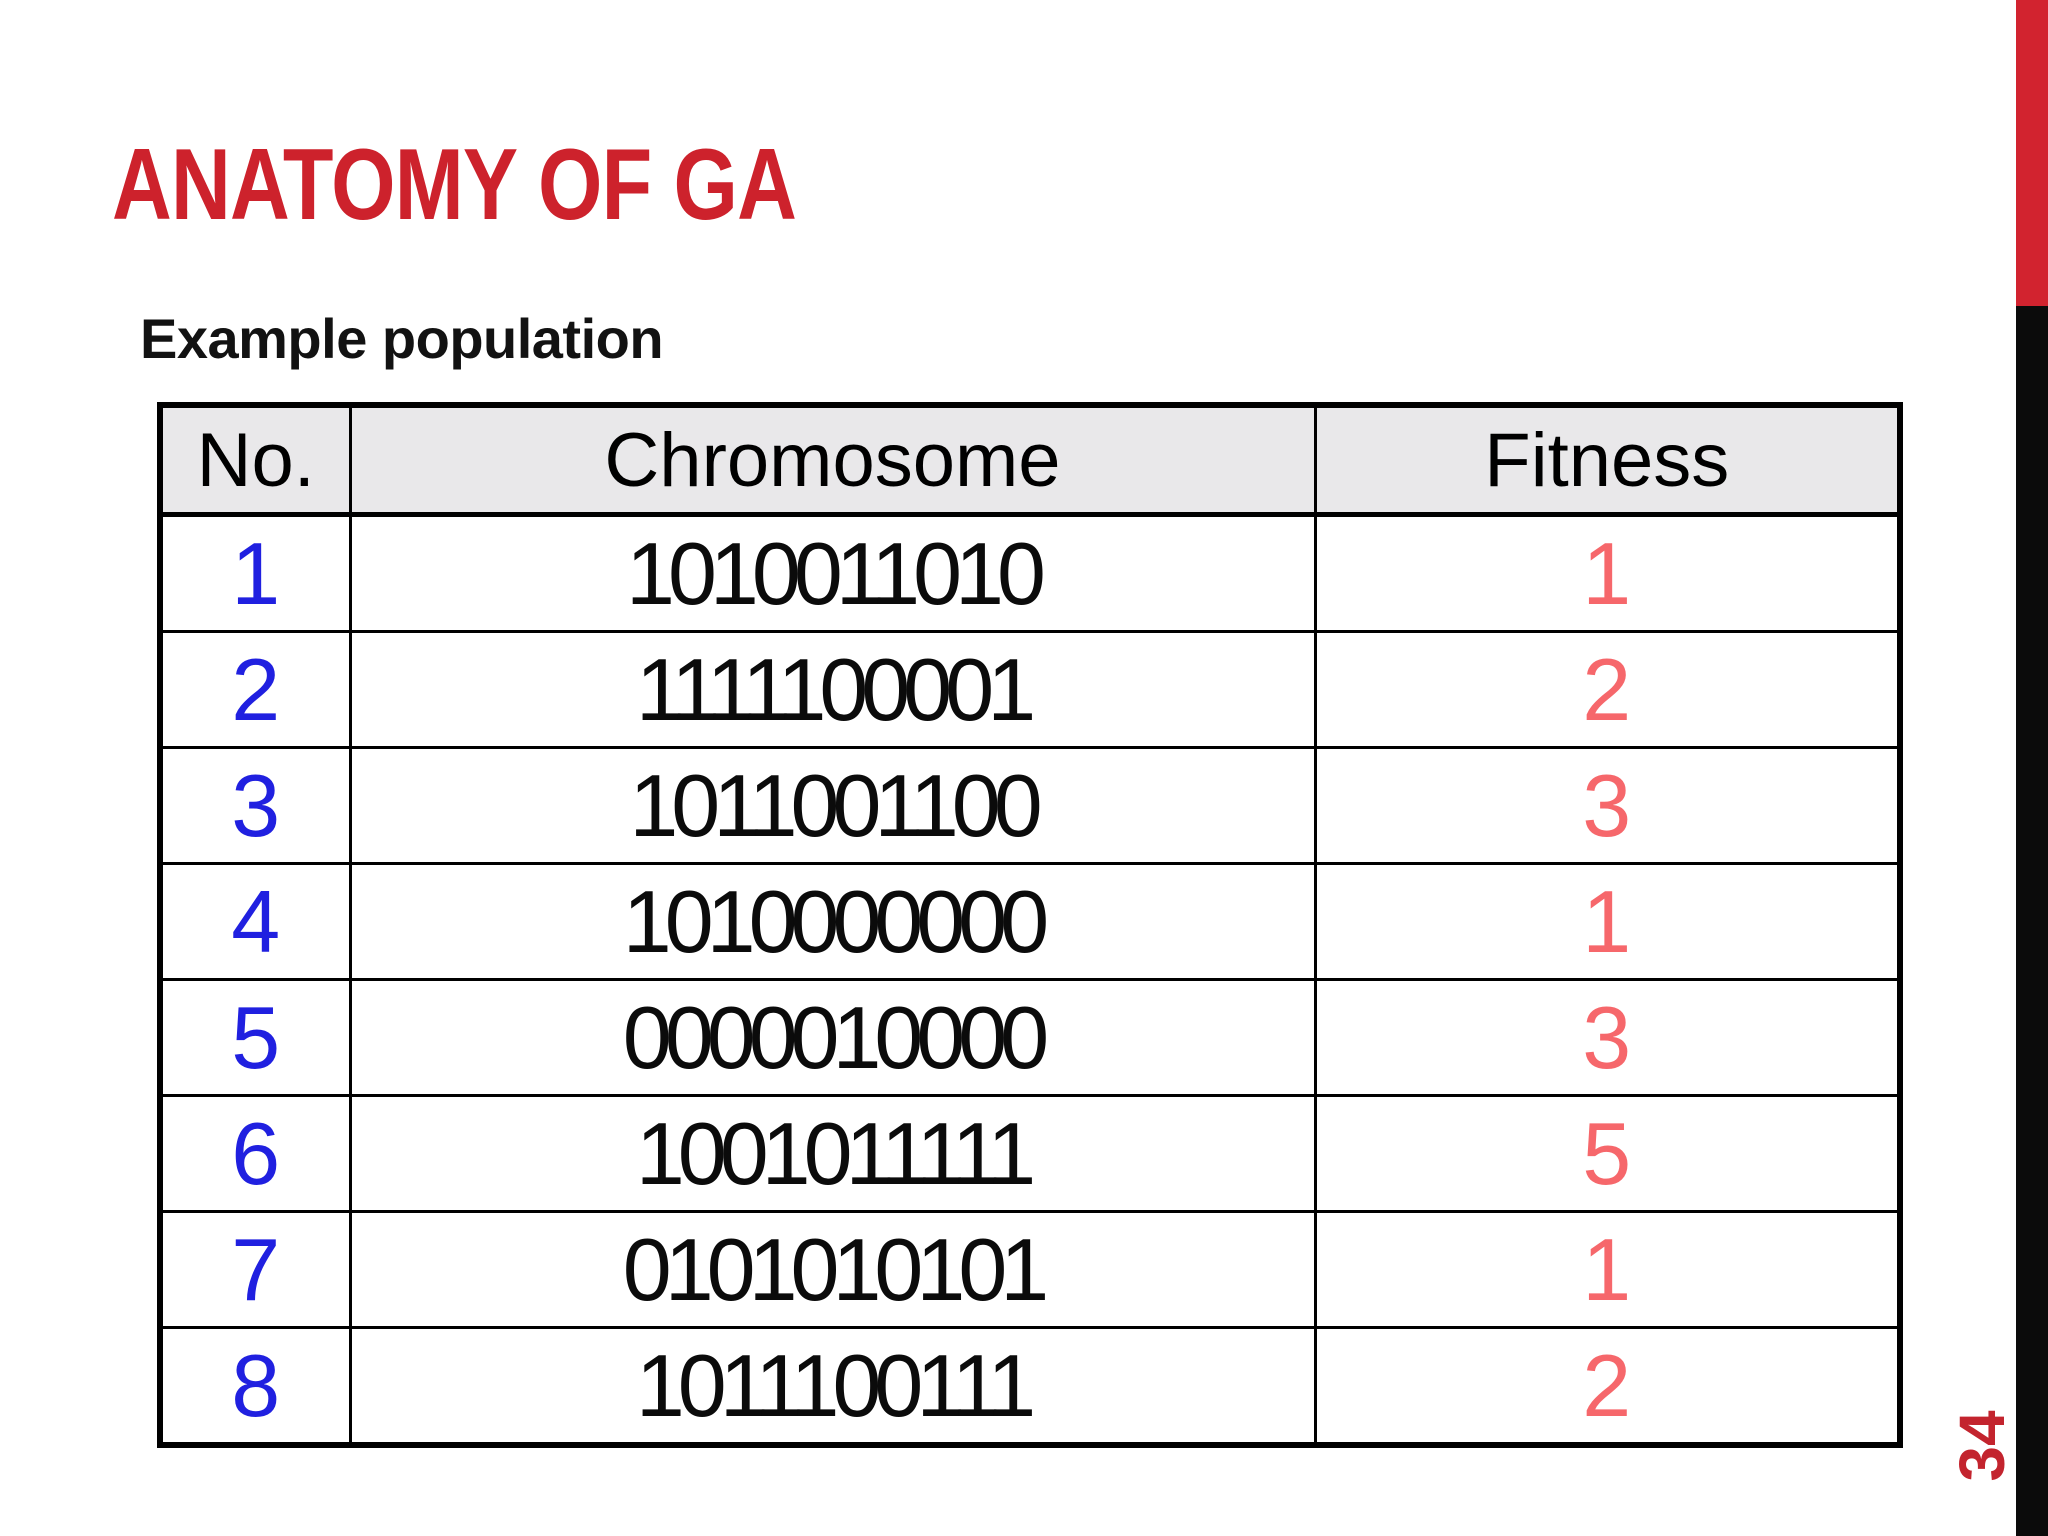 The image size is (2048, 1536). I want to click on row-number-cell: 6, so click(255, 1153).